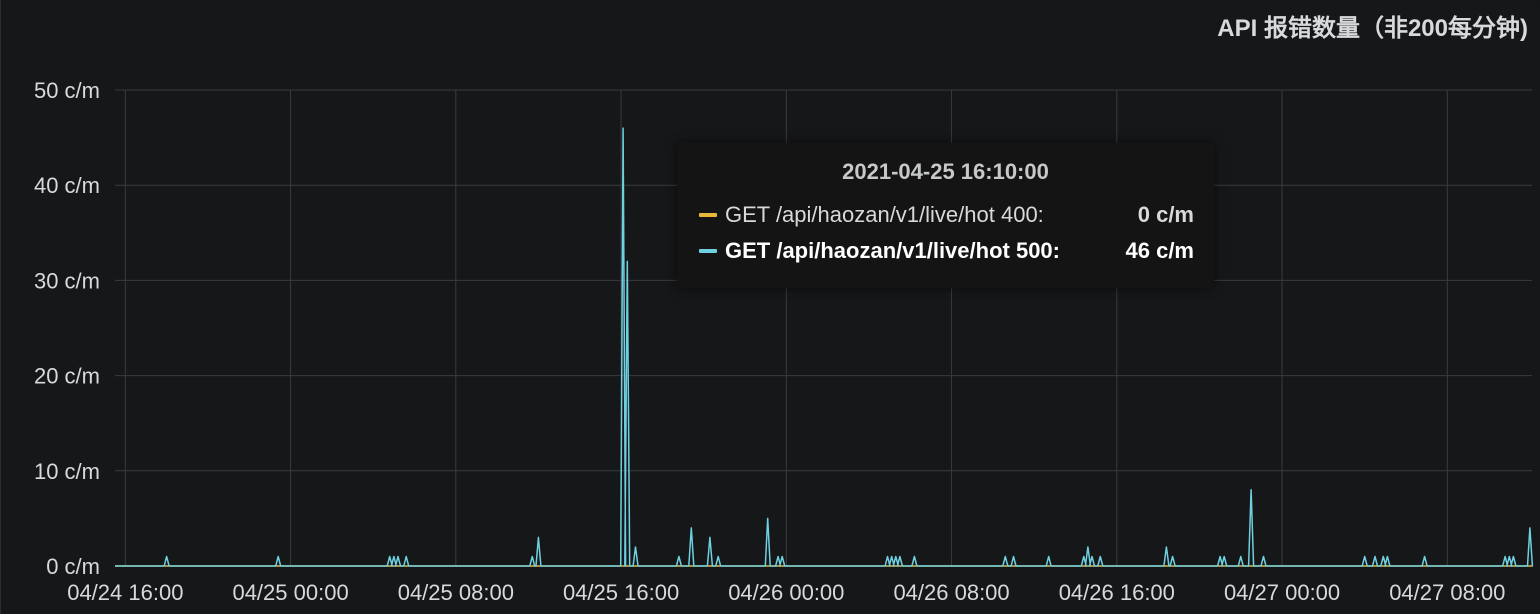 This screenshot has width=1540, height=614. Describe the element at coordinates (67, 376) in the screenshot. I see `y-tick-label: 20 c/m` at that location.